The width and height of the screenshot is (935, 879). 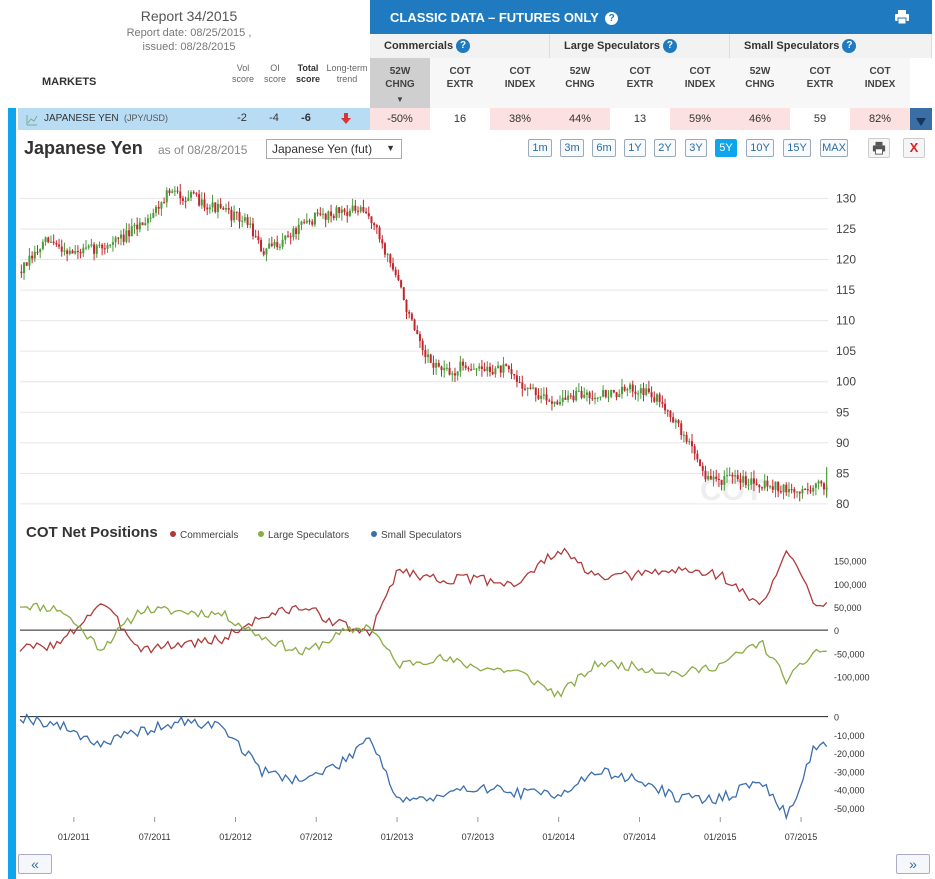 I want to click on column-header-2: COT INDEX, so click(x=520, y=83).